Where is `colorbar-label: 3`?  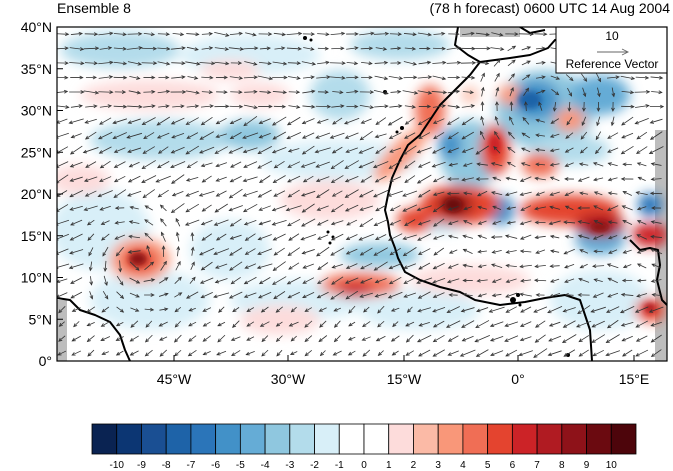
colorbar-label: 3 is located at coordinates (438, 465).